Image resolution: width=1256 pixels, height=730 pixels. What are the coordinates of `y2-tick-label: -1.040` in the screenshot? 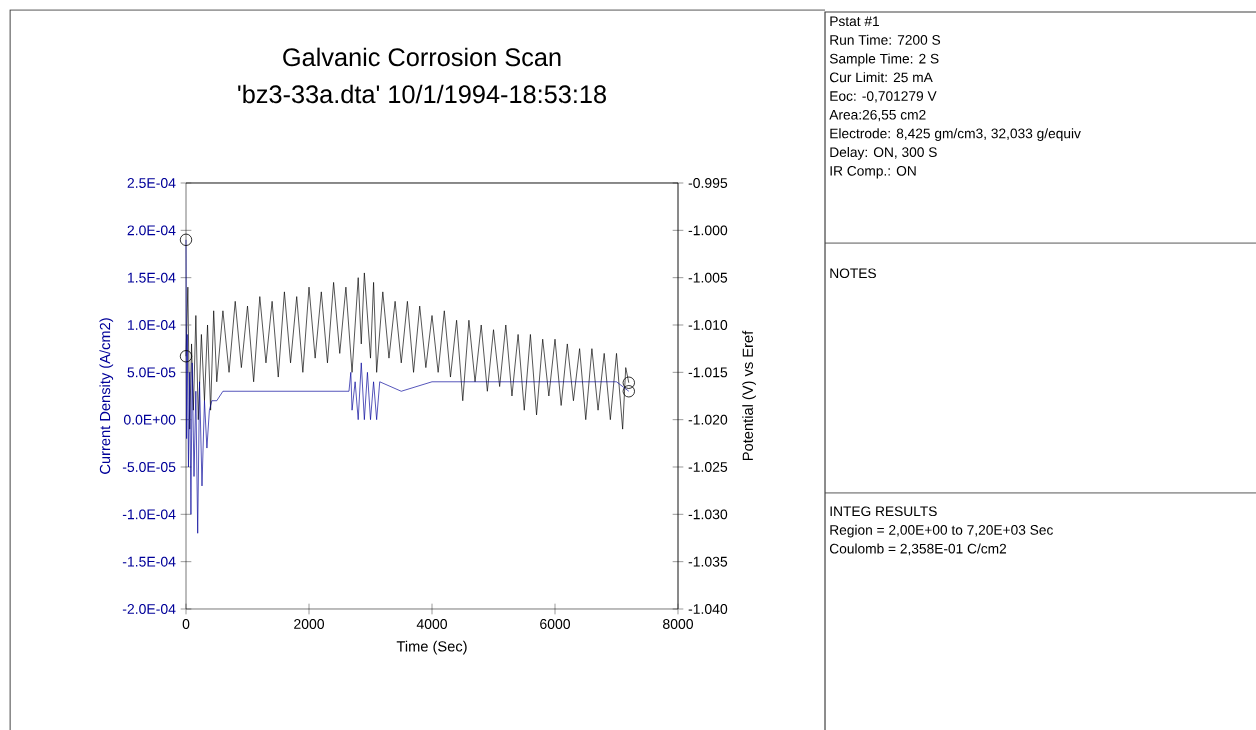 It's located at (708, 609).